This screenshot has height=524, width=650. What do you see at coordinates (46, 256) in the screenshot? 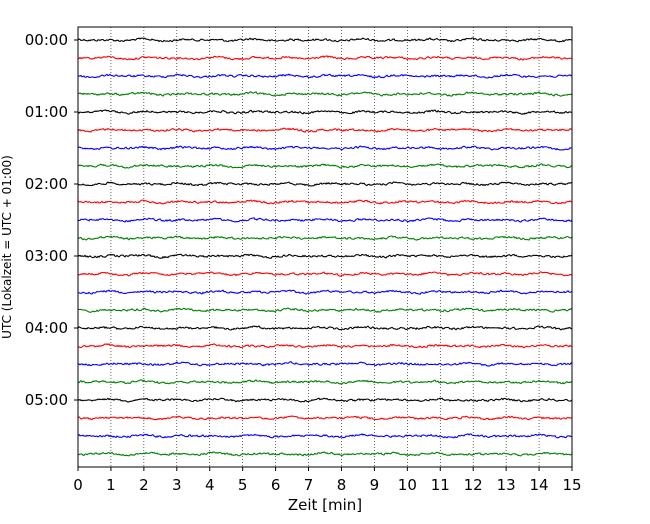
I see `y-tick-label: 03:00` at bounding box center [46, 256].